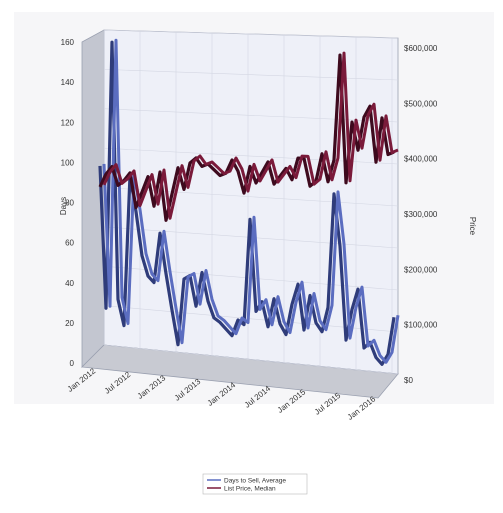 The image size is (503, 513). What do you see at coordinates (72, 363) in the screenshot?
I see `y-tick-label: 0` at bounding box center [72, 363].